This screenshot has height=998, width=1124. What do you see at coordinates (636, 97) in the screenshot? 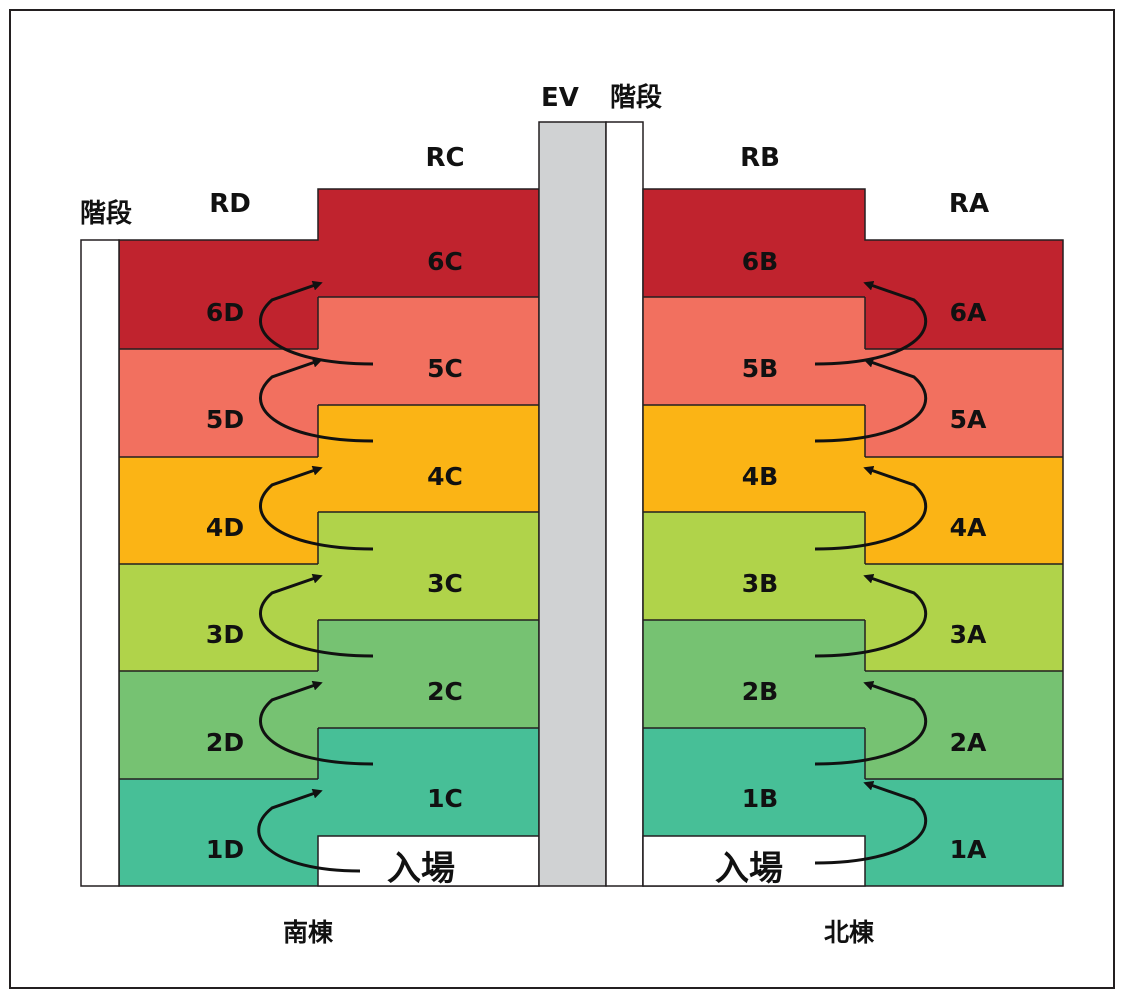
I see `center-stair-label: 階段` at bounding box center [636, 97].